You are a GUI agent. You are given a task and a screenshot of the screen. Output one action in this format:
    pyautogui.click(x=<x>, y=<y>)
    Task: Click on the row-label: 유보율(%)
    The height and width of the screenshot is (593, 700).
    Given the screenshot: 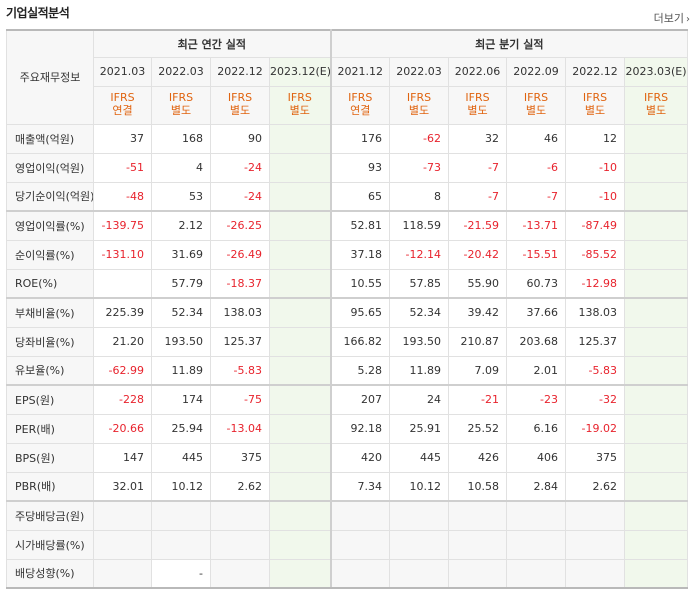 What is the action you would take?
    pyautogui.click(x=50, y=370)
    